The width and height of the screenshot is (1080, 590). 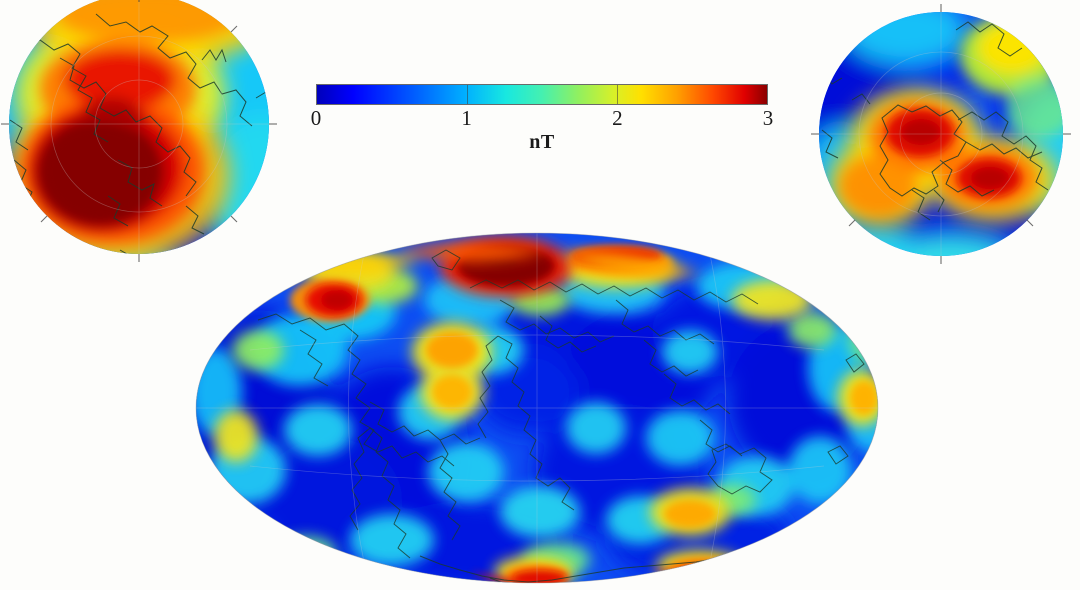 I want to click on south-polar-disc-plot, so click(x=941, y=134).